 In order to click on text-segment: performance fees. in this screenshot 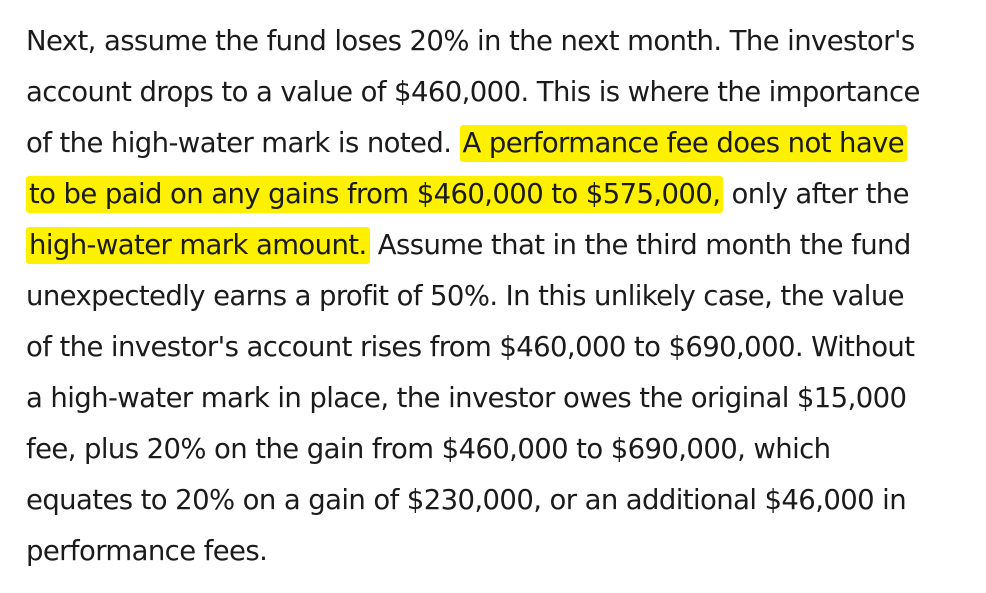, I will do `click(147, 551)`.